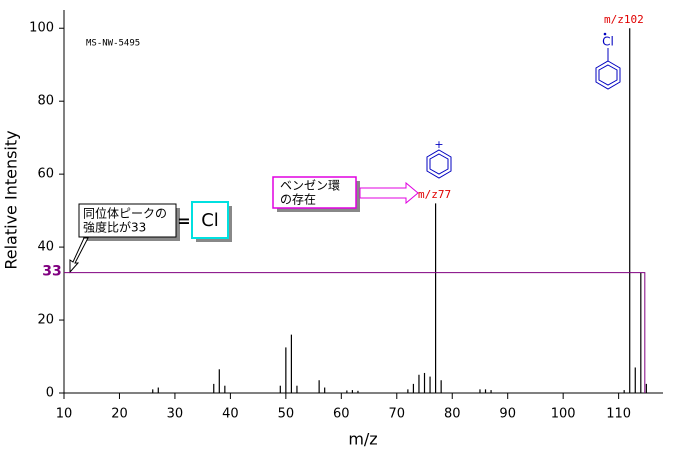 The image size is (676, 455). What do you see at coordinates (125, 213) in the screenshot?
I see `note-text: 同位体ピークの` at bounding box center [125, 213].